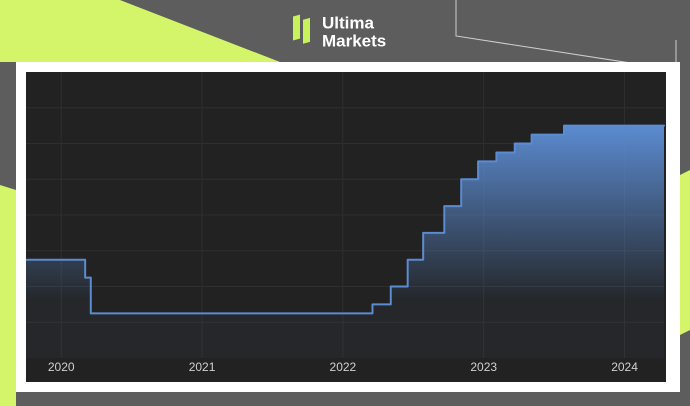 The image size is (690, 406). I want to click on x-tick-label: 2022, so click(343, 367).